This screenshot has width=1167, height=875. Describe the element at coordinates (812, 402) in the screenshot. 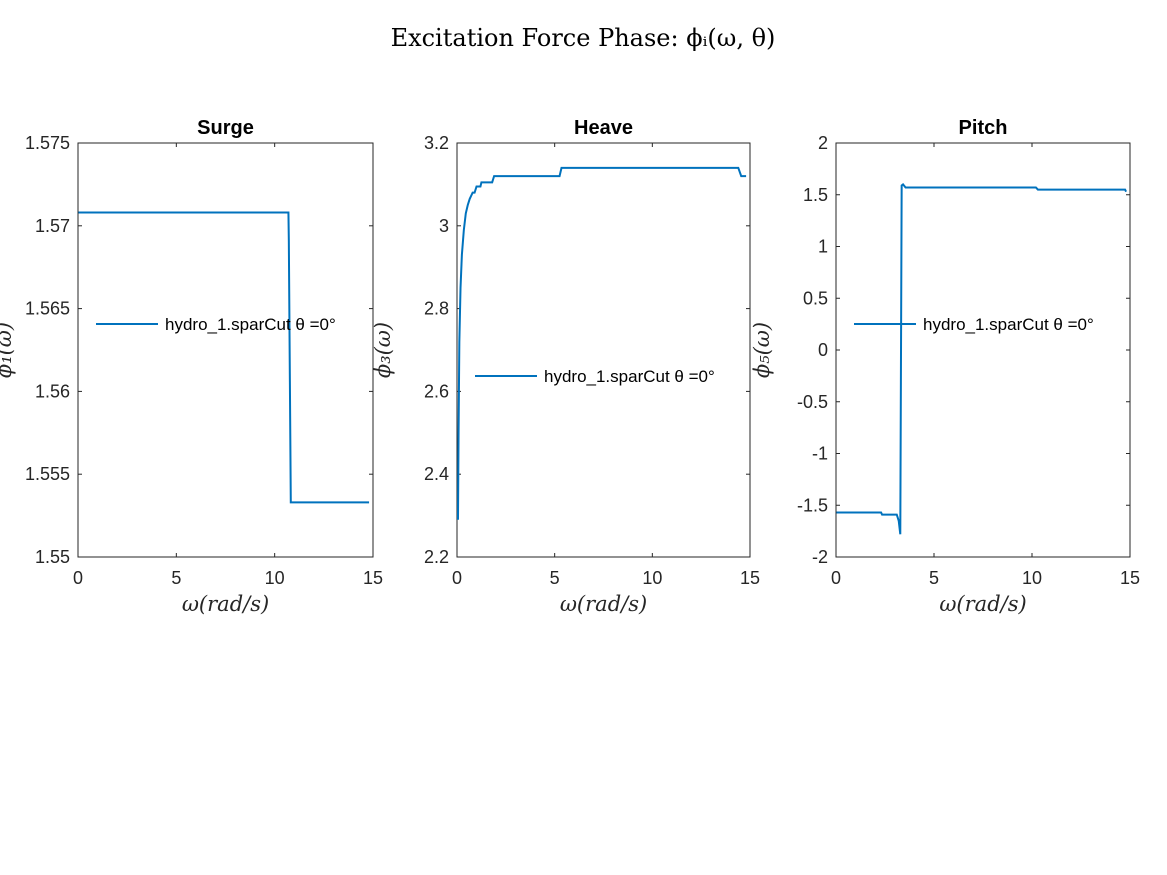

I see `y-tick-label: -0.5` at that location.